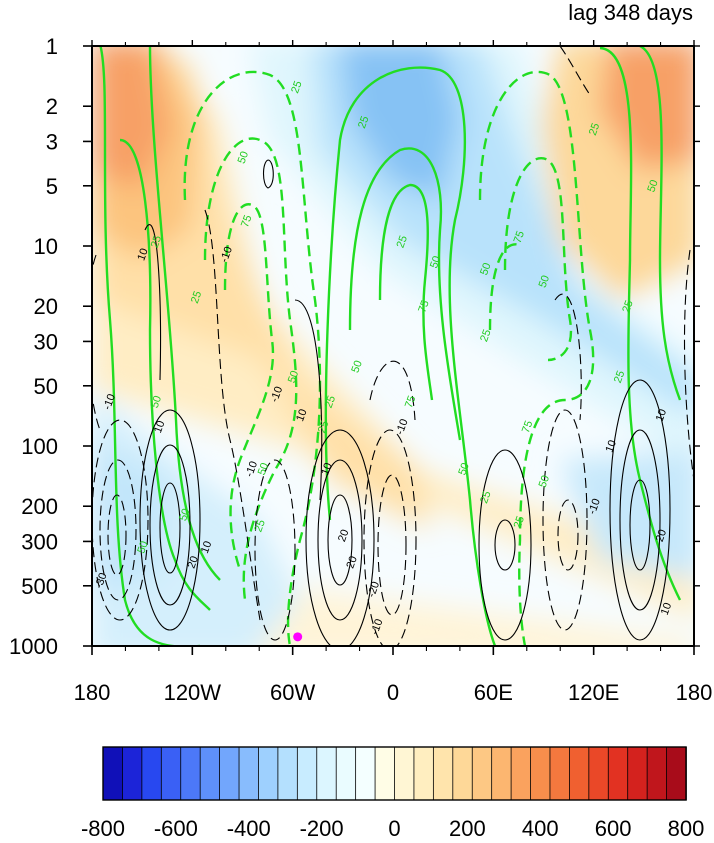 Image resolution: width=714 pixels, height=843 pixels. I want to click on colorbar-tick-label: 600, so click(613, 827).